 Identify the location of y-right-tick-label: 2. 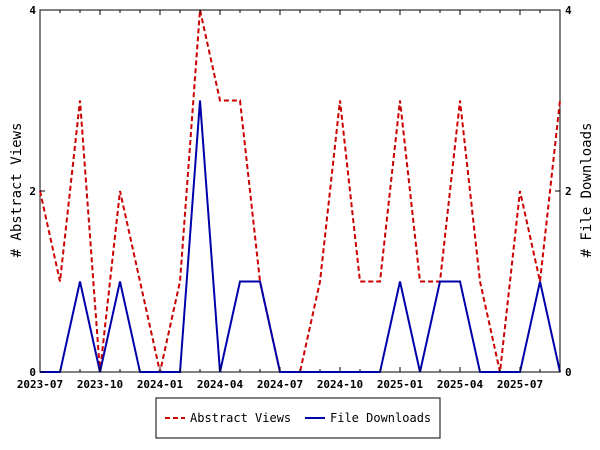
(568, 191).